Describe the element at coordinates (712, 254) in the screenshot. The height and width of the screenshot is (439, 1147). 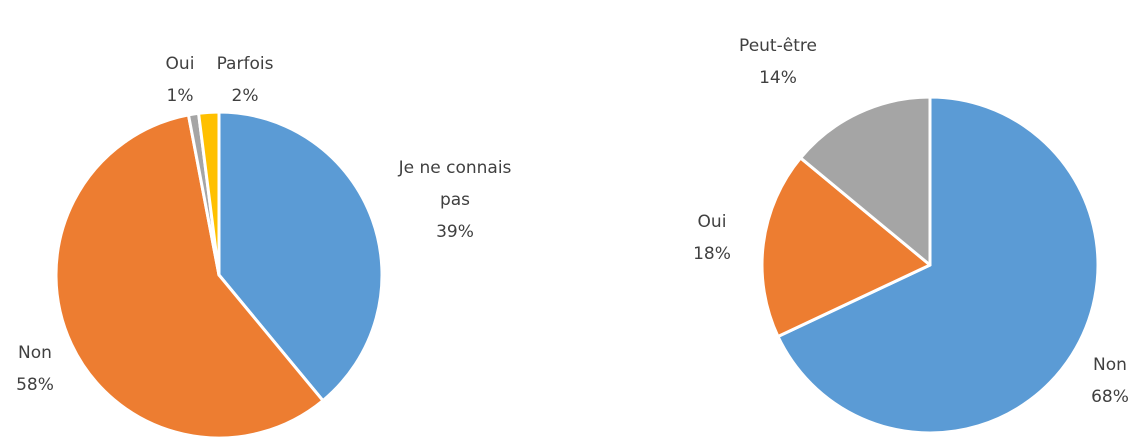
I see `value-label: 18%` at that location.